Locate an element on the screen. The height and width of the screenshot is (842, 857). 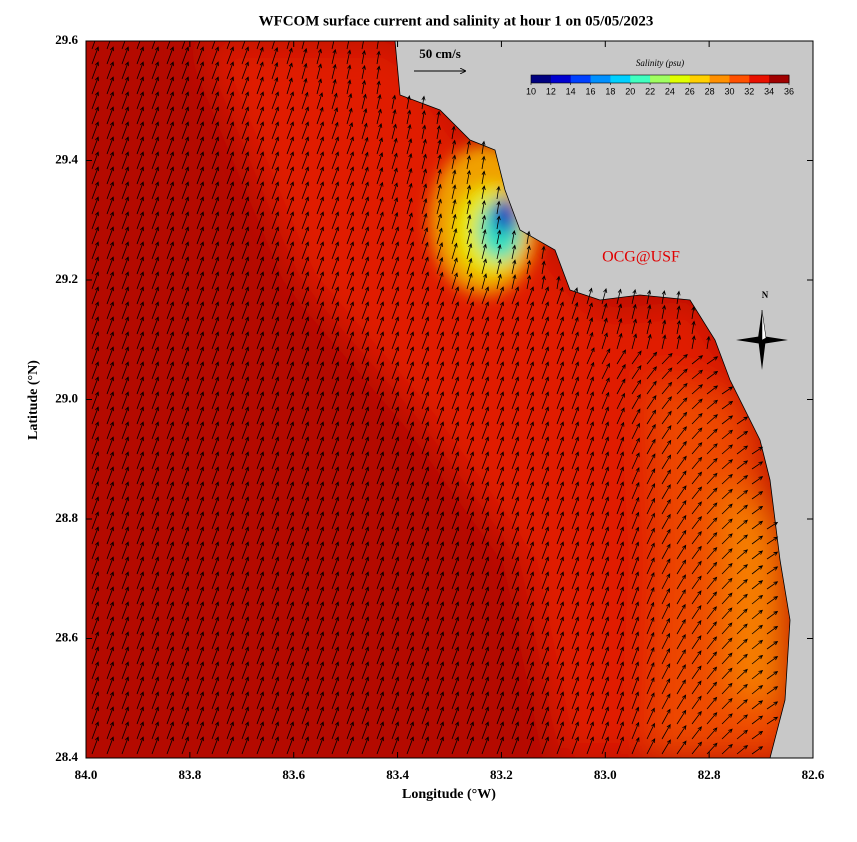
scale-label: 50 cm/s is located at coordinates (440, 53).